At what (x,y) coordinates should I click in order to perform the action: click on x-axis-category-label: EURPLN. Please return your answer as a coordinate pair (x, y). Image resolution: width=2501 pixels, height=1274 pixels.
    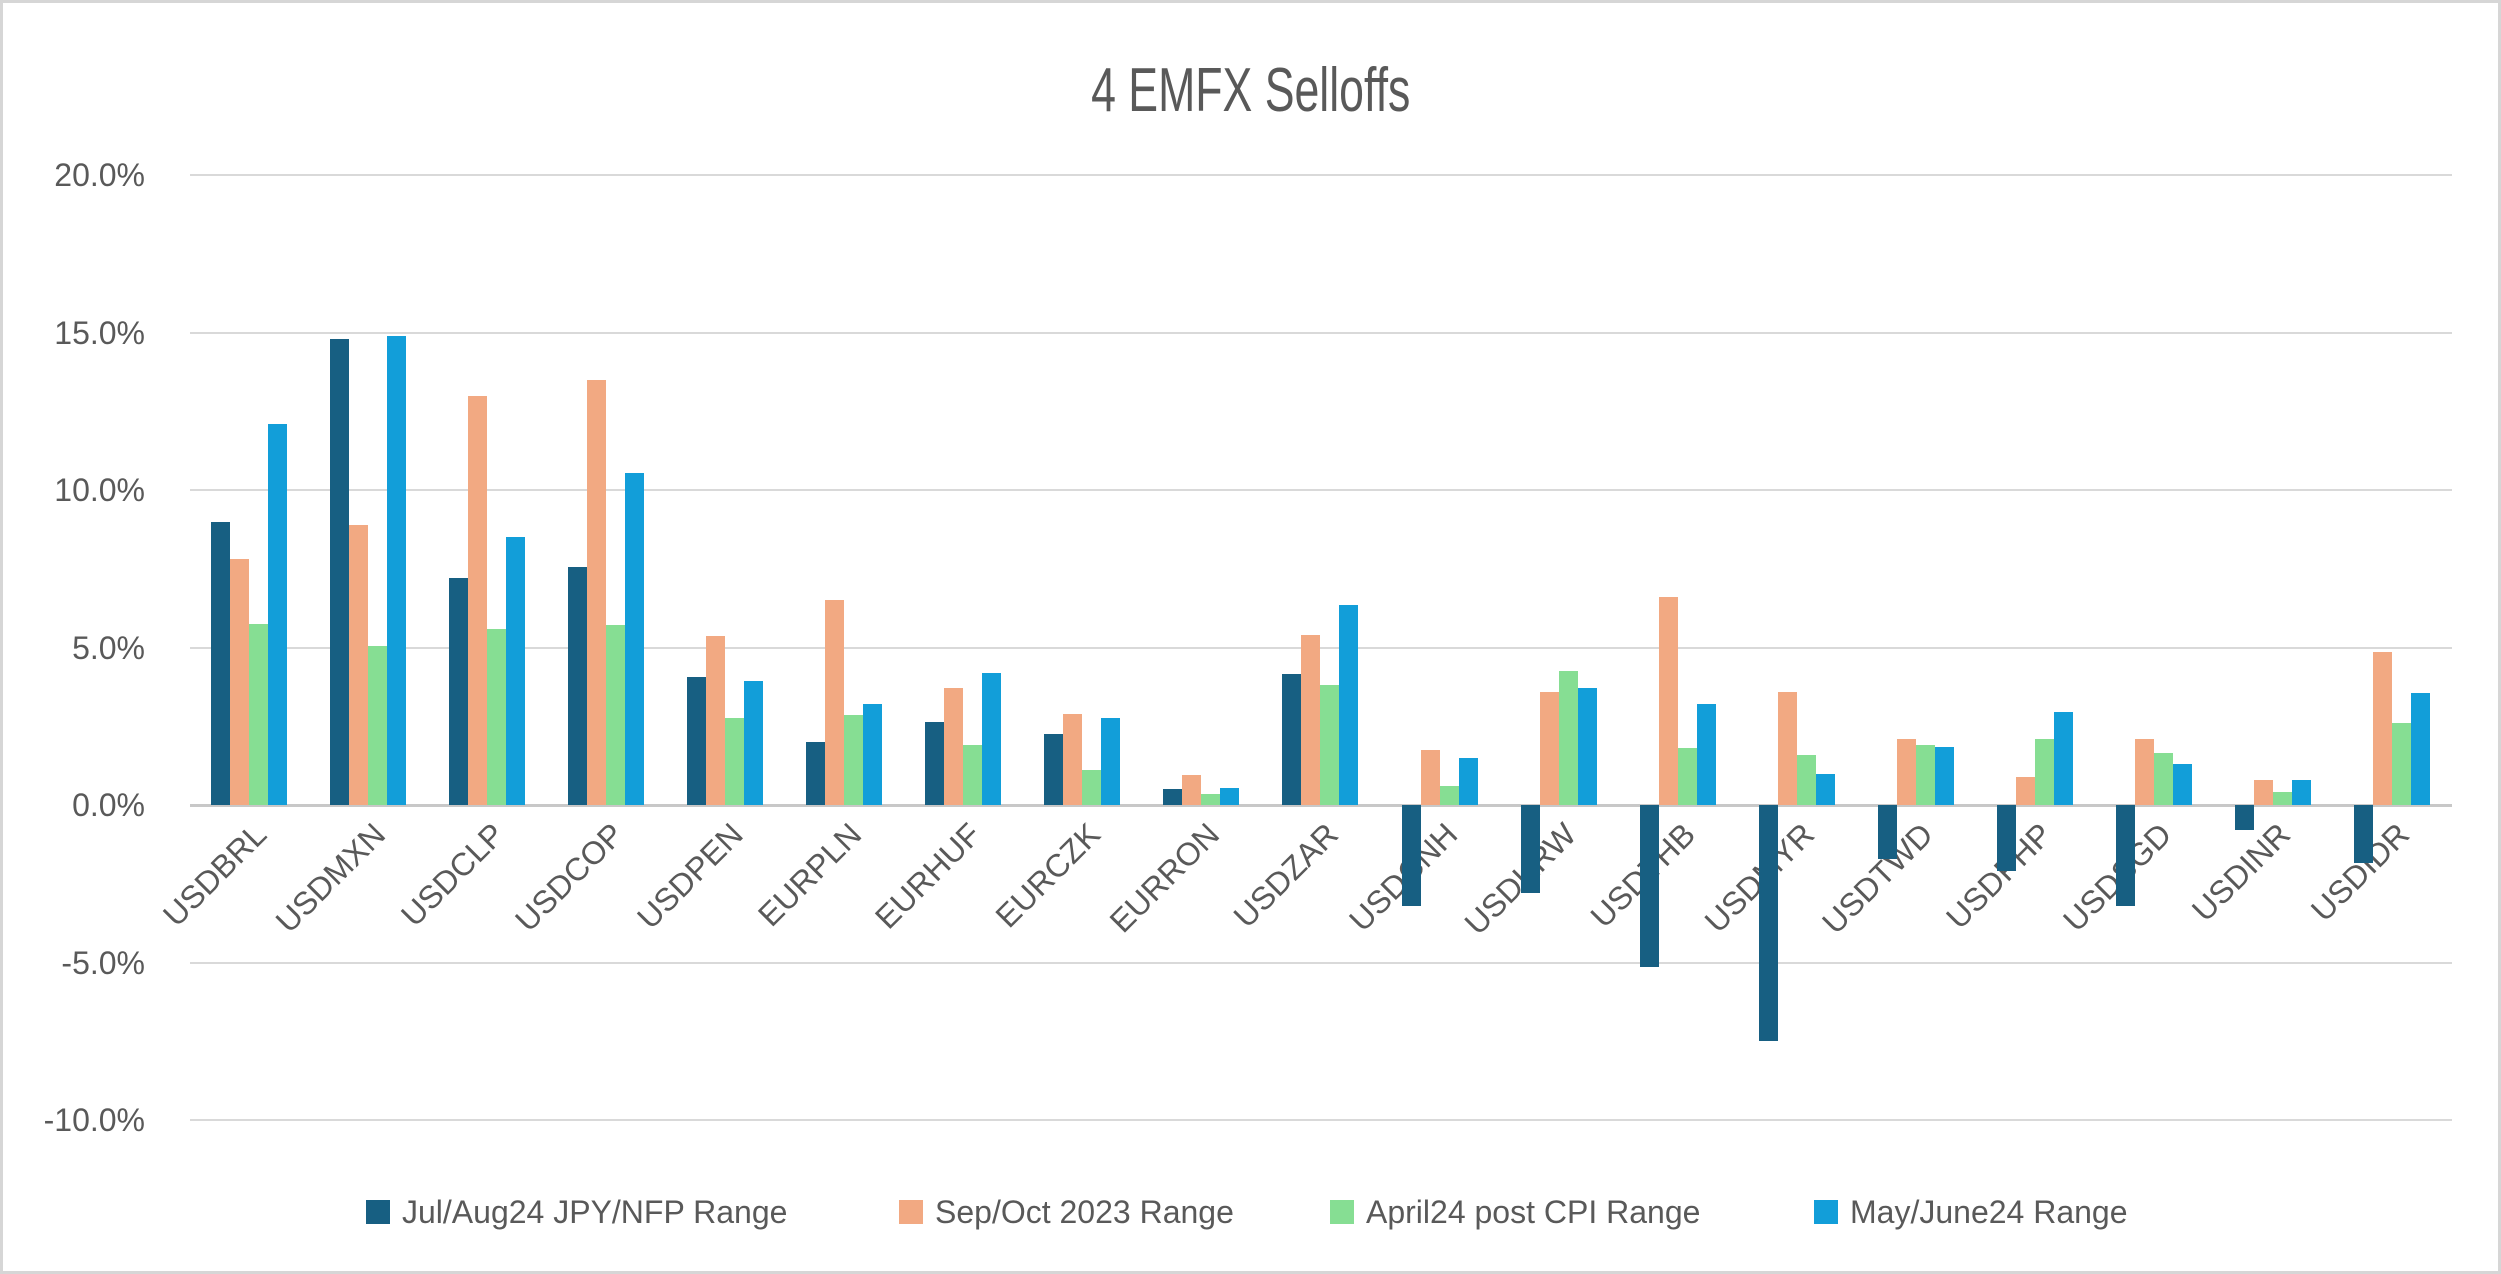
    Looking at the image, I should click on (810, 875).